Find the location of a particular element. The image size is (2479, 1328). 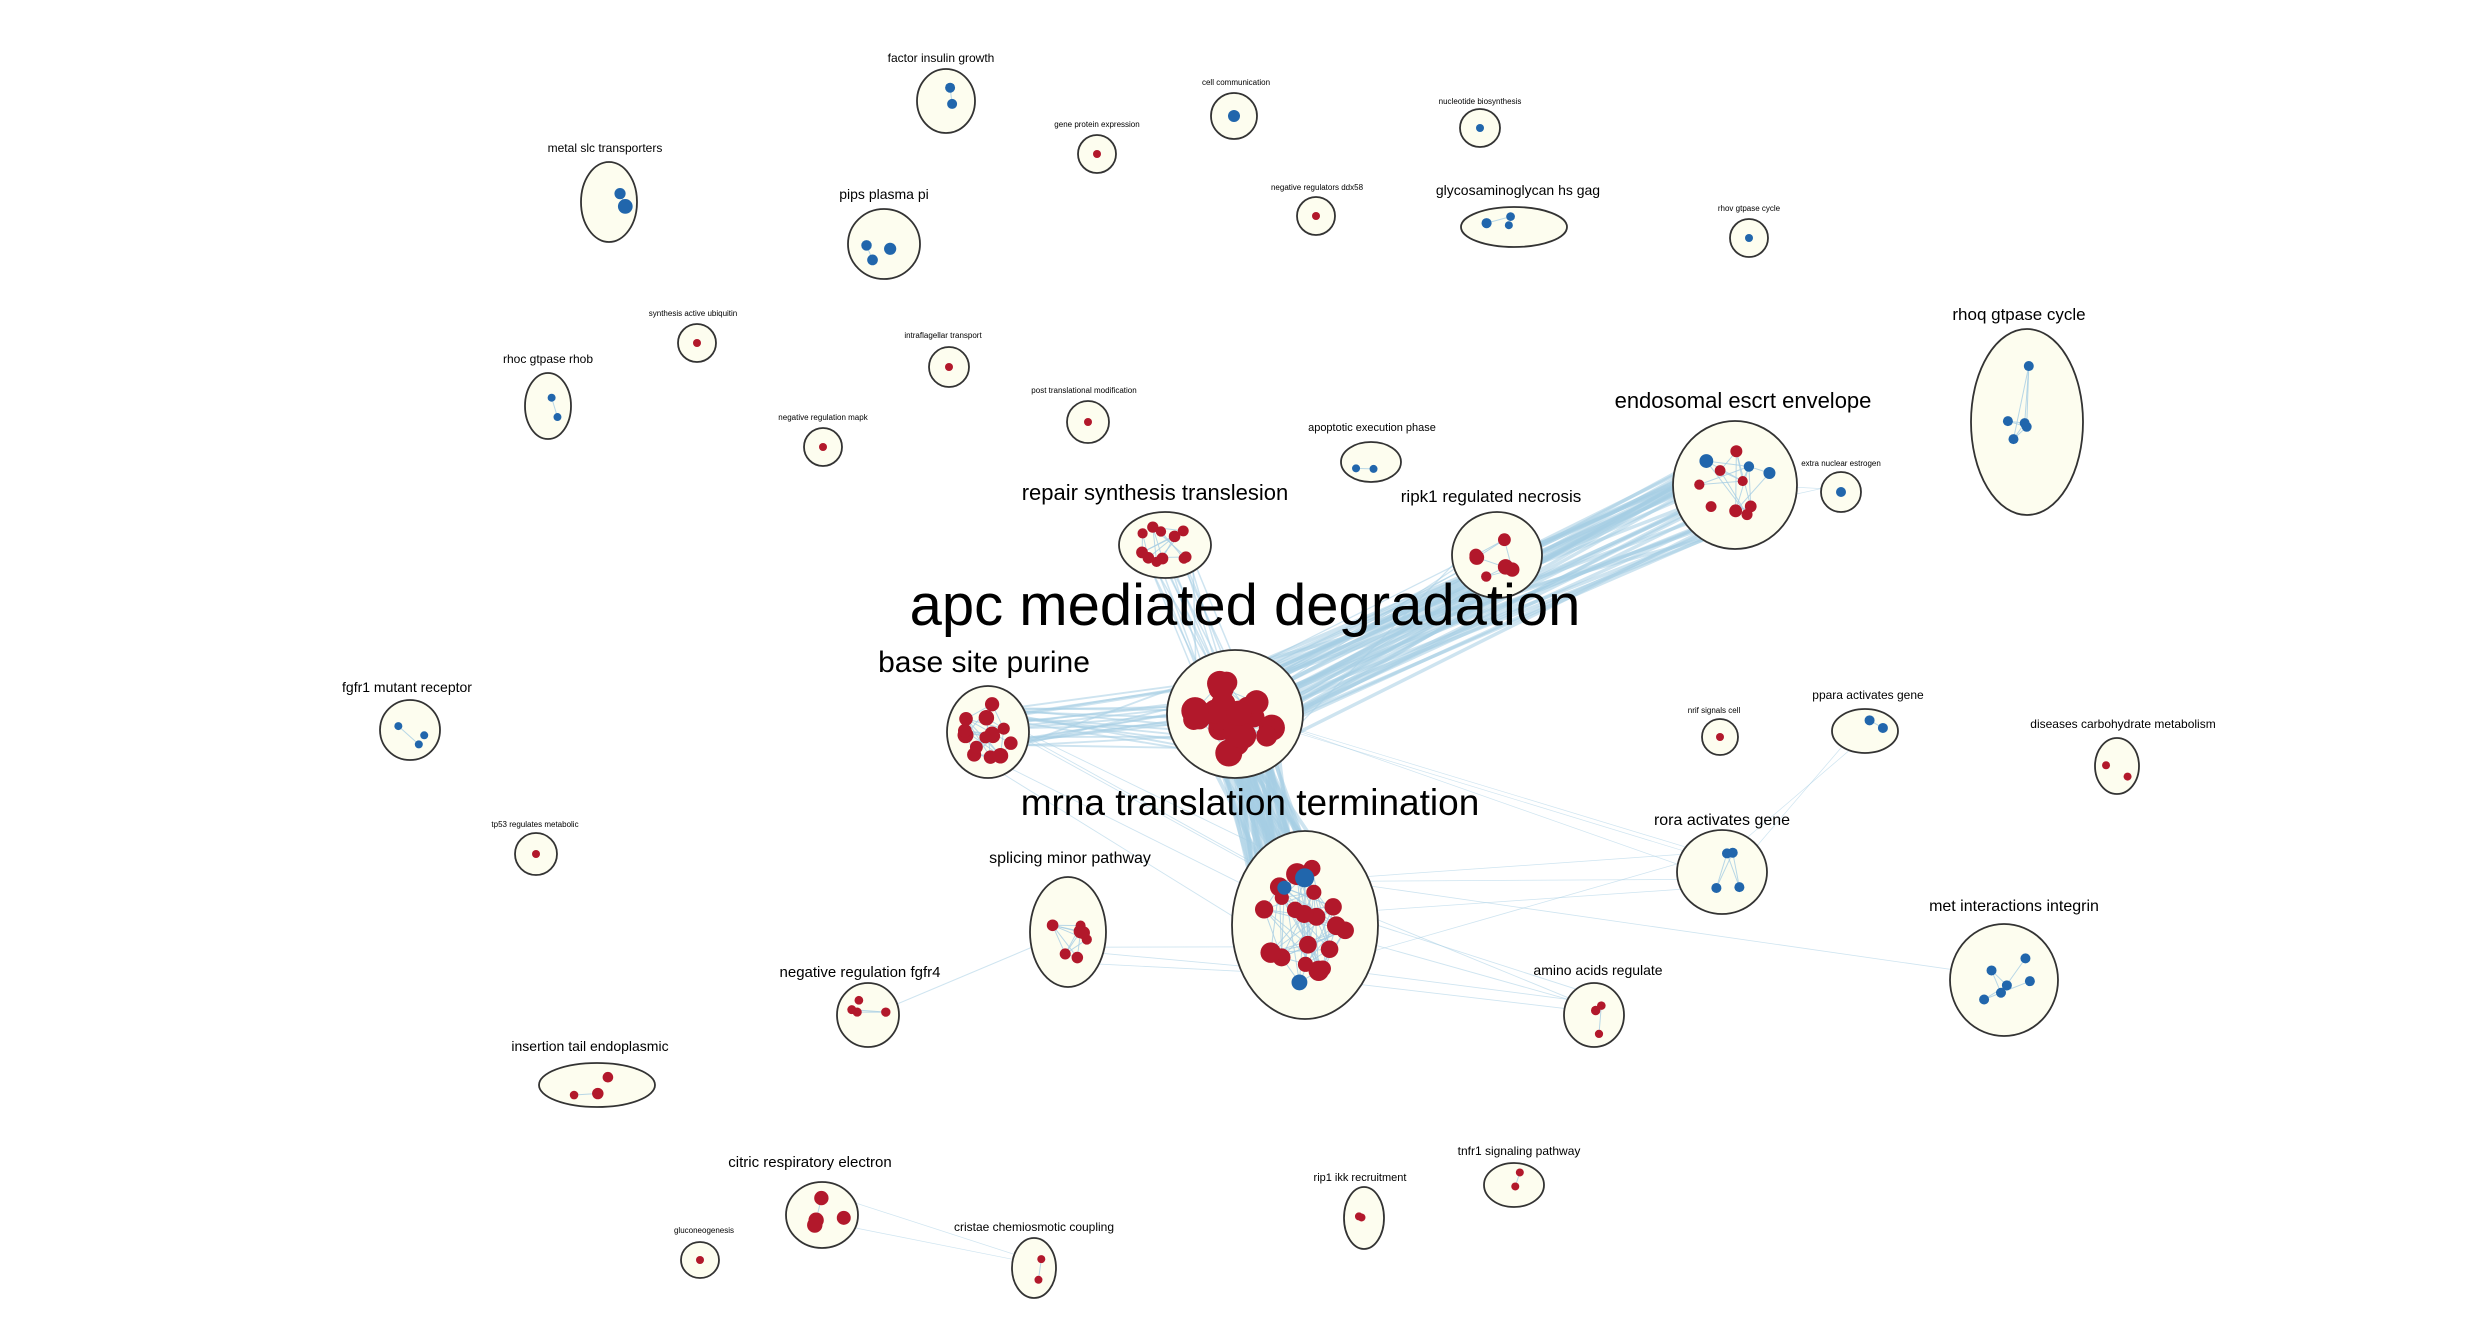

cluster-rhoc is located at coordinates (548, 406).